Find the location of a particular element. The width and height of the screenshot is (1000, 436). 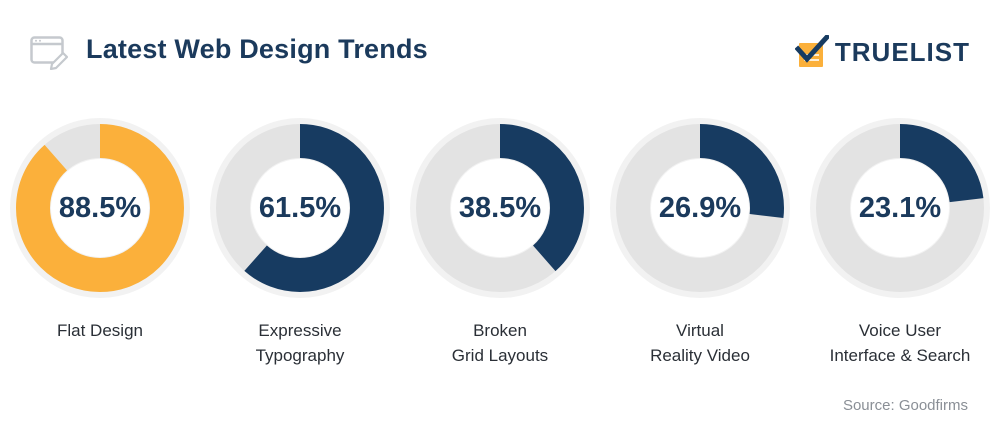

donut-value-label: 61.5% is located at coordinates (300, 207).